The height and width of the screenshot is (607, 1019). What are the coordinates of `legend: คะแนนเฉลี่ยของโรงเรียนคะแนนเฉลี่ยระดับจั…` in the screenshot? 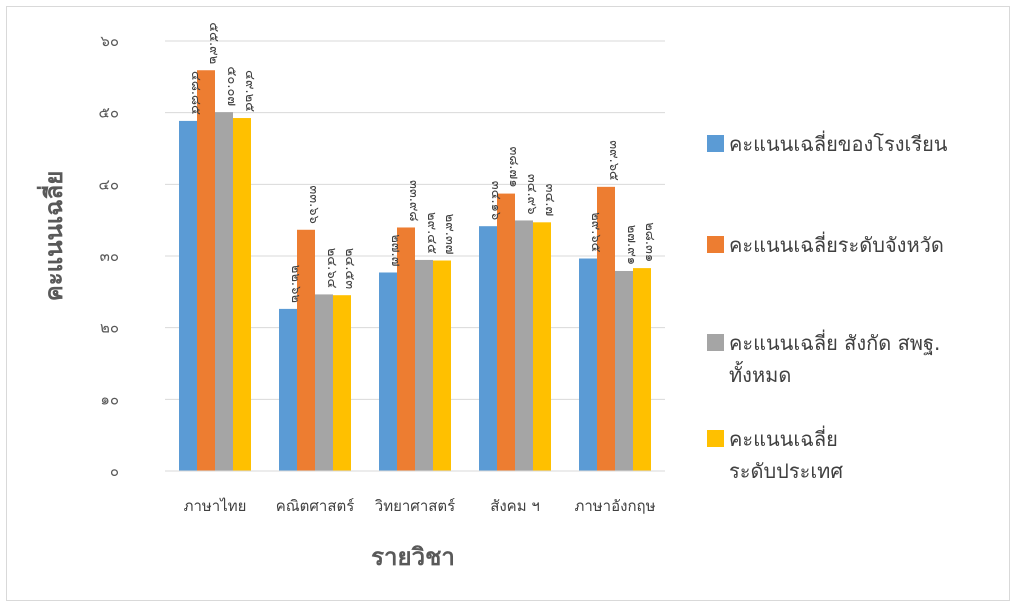 It's located at (827, 306).